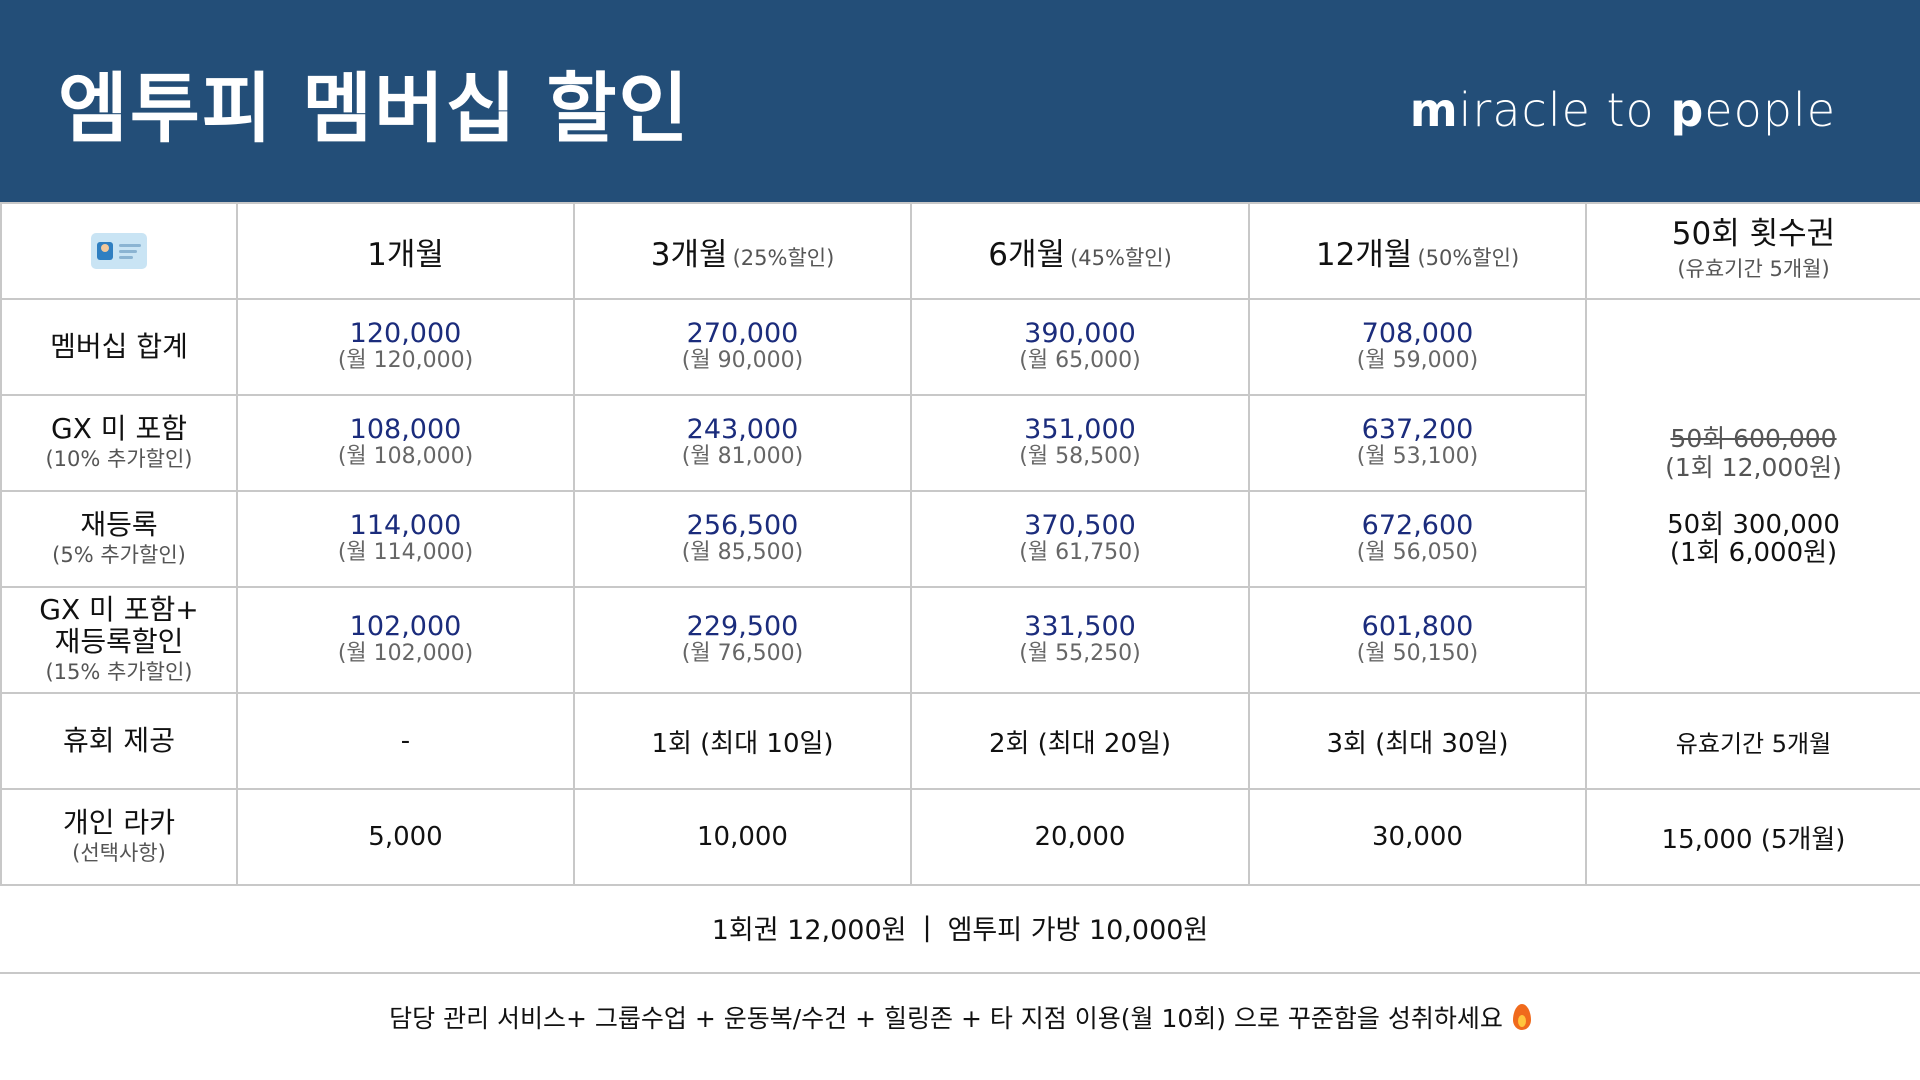 This screenshot has width=1920, height=1080. What do you see at coordinates (742, 443) in the screenshot?
I see `price-cell: 243,000 (월 81,000)` at bounding box center [742, 443].